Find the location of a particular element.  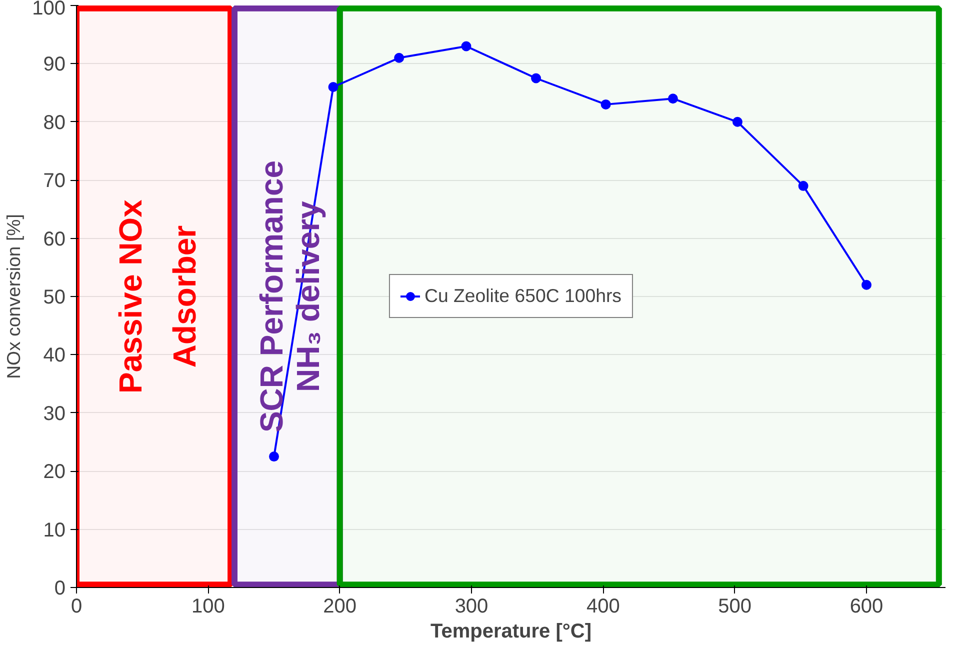

legend-label: Cu Zeolite 650C 100hrs is located at coordinates (523, 296).